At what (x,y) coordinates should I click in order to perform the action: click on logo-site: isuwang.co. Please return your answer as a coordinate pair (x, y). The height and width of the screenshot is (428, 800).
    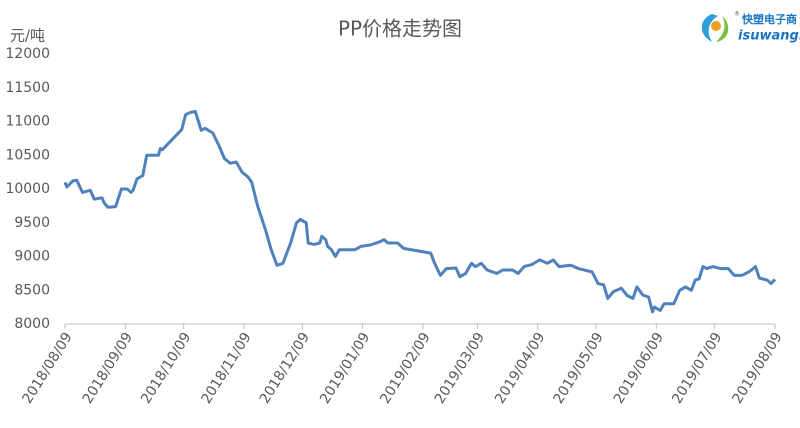
    Looking at the image, I should click on (769, 36).